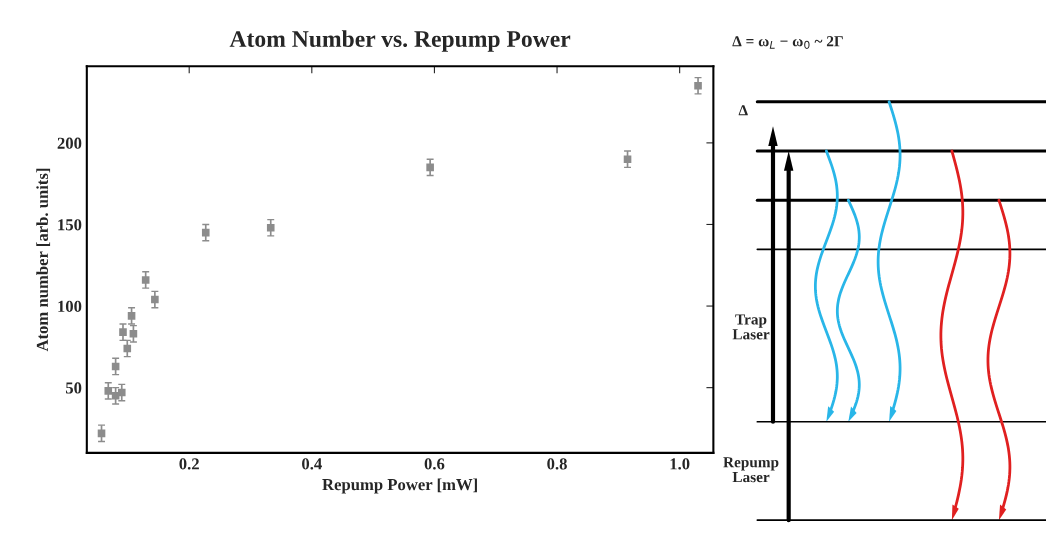 The width and height of the screenshot is (1046, 547). What do you see at coordinates (73, 388) in the screenshot?
I see `y-tick-label: 50` at bounding box center [73, 388].